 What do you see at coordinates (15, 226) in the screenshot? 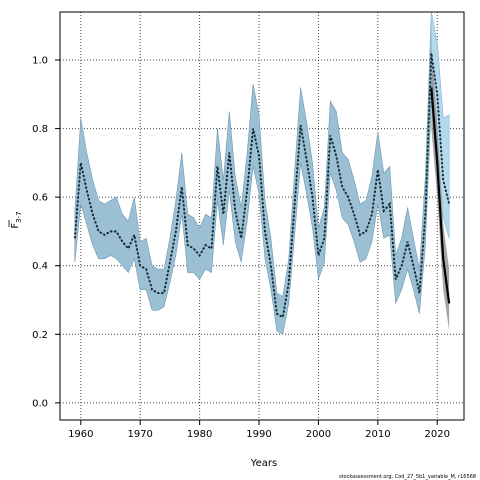
I see `y-axis-title-main: F` at bounding box center [15, 226].